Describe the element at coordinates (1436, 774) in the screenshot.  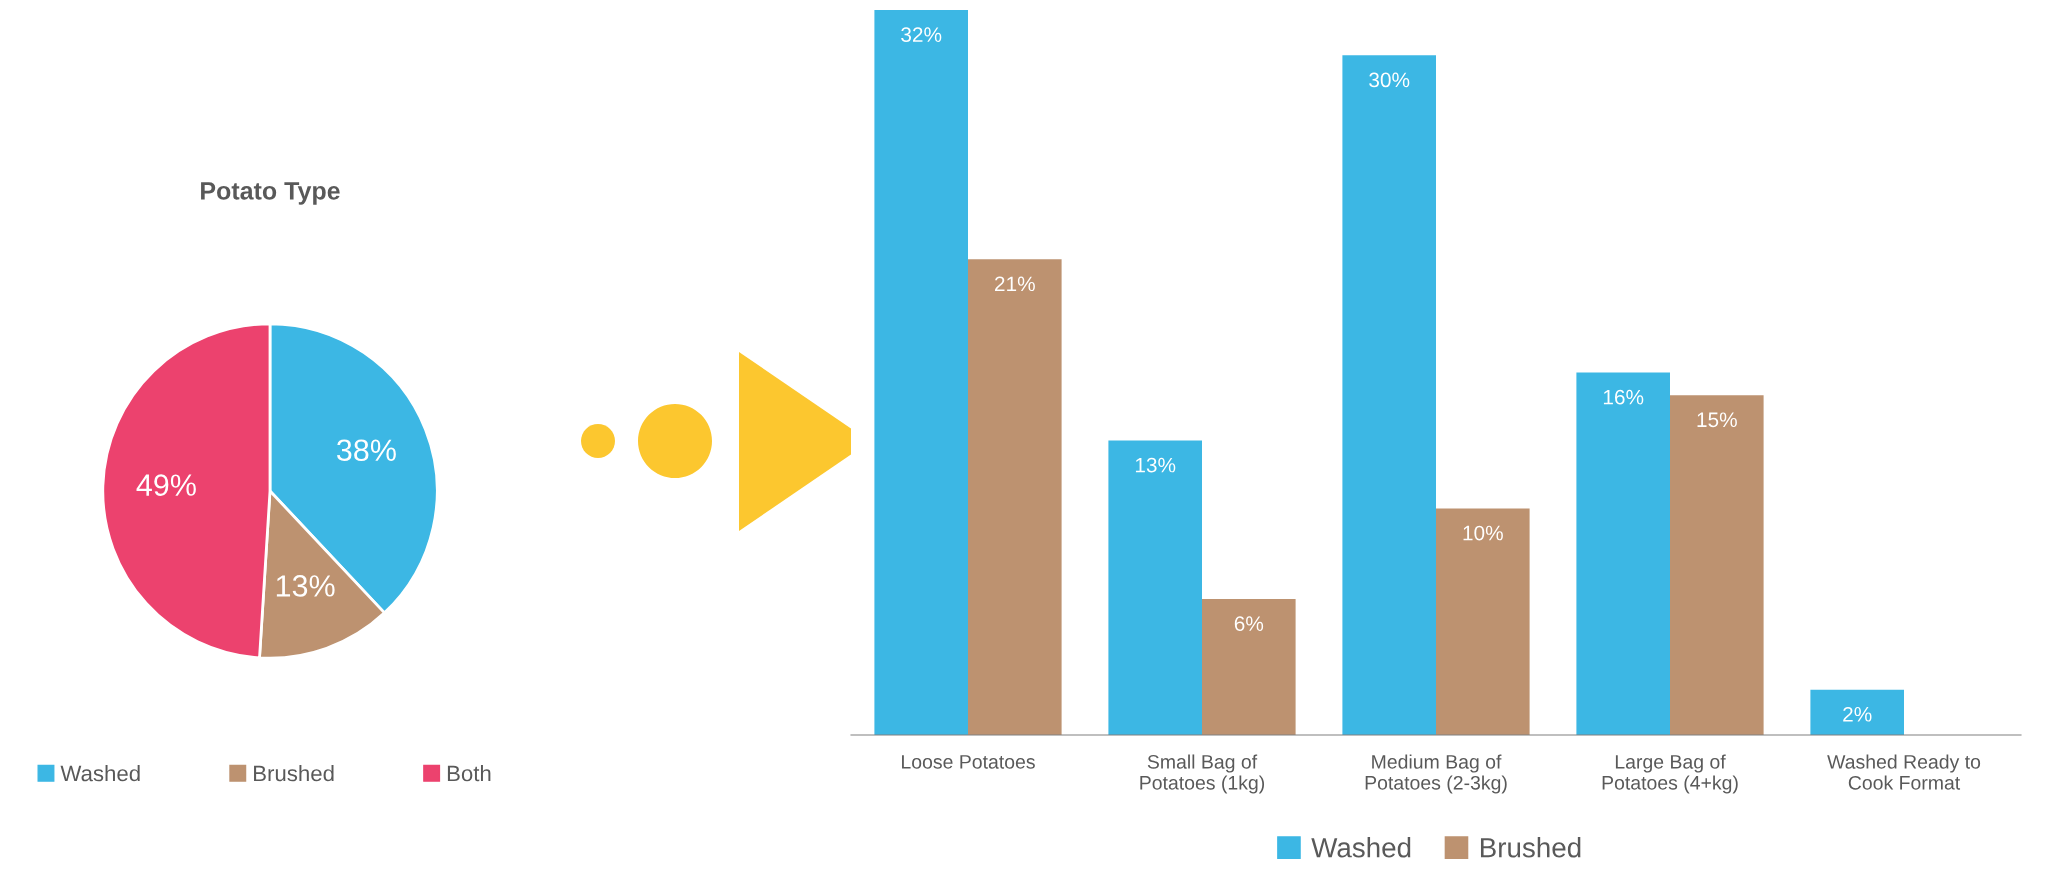
I see `x-tick-label: Medium Bag of Potatoes (2-3kg)` at that location.